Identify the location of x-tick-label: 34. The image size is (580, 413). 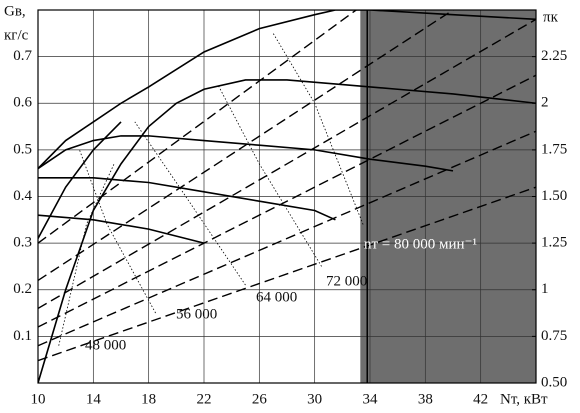
(371, 399).